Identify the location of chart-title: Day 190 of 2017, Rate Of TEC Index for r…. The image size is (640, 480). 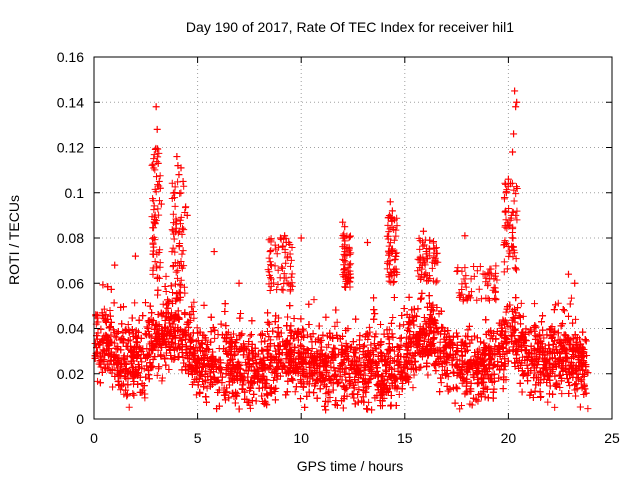
(350, 27).